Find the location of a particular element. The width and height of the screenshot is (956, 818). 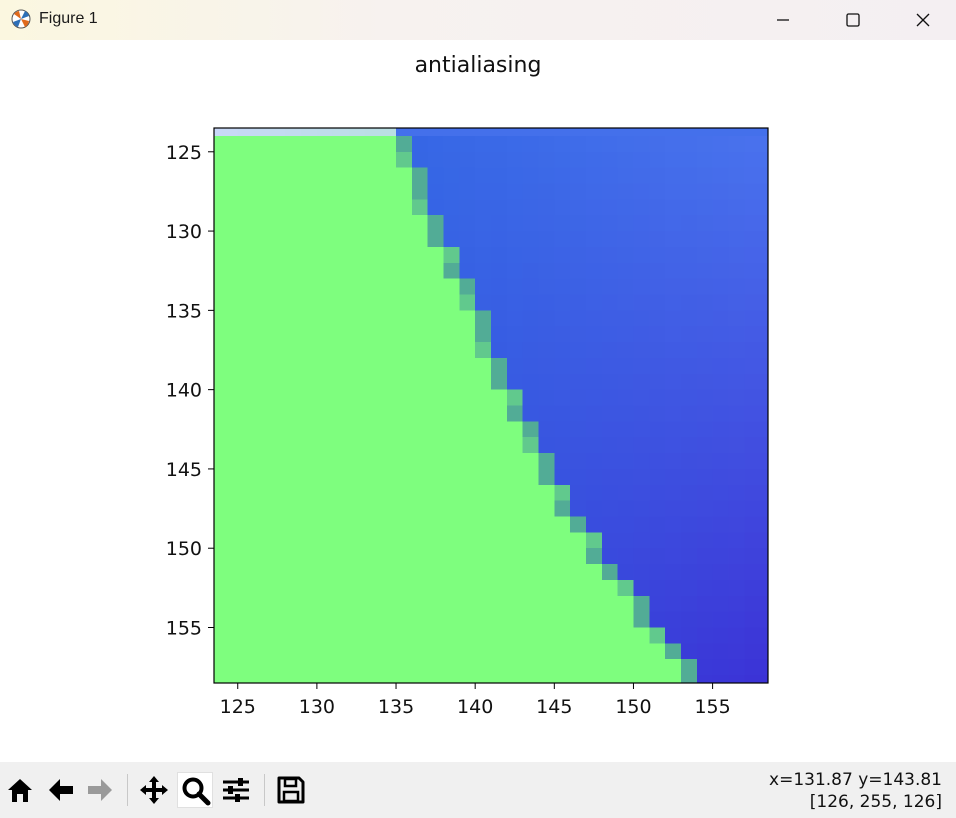

zoom-button is located at coordinates (195, 790).